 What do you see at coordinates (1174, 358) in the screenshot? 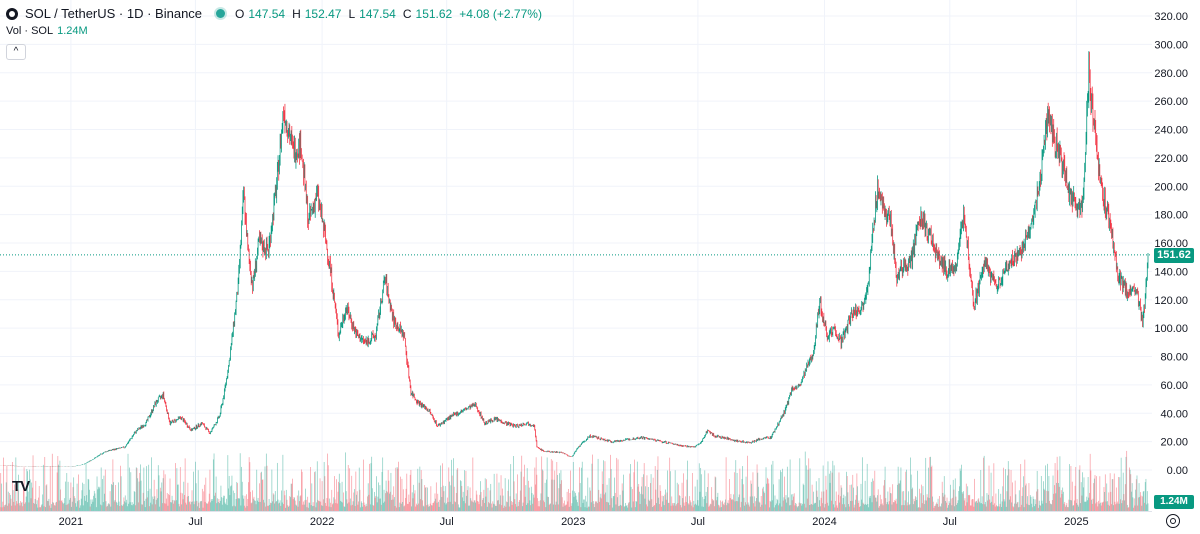
I see `price-tick-label: 80.00` at bounding box center [1174, 358].